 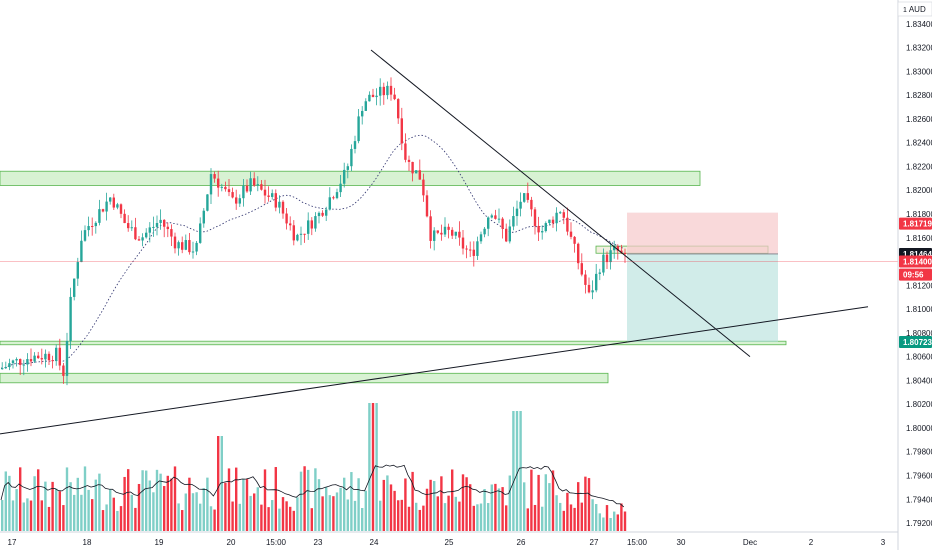 I want to click on y-tick-label: 1.80800, so click(x=919, y=333).